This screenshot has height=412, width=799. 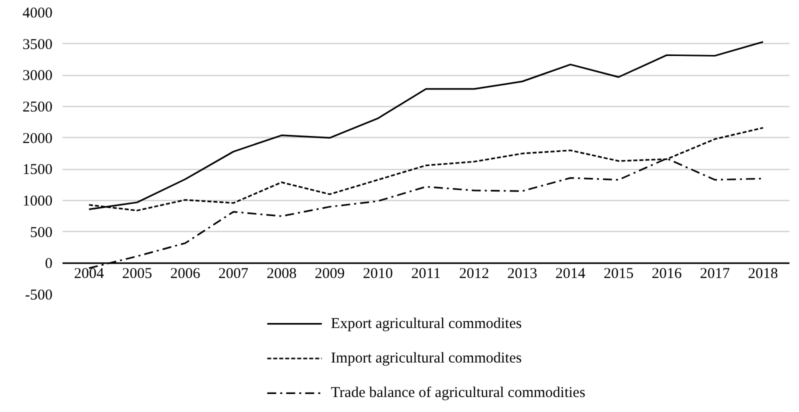 I want to click on legend-label: Trade balance of agricultural commodities, so click(x=458, y=393).